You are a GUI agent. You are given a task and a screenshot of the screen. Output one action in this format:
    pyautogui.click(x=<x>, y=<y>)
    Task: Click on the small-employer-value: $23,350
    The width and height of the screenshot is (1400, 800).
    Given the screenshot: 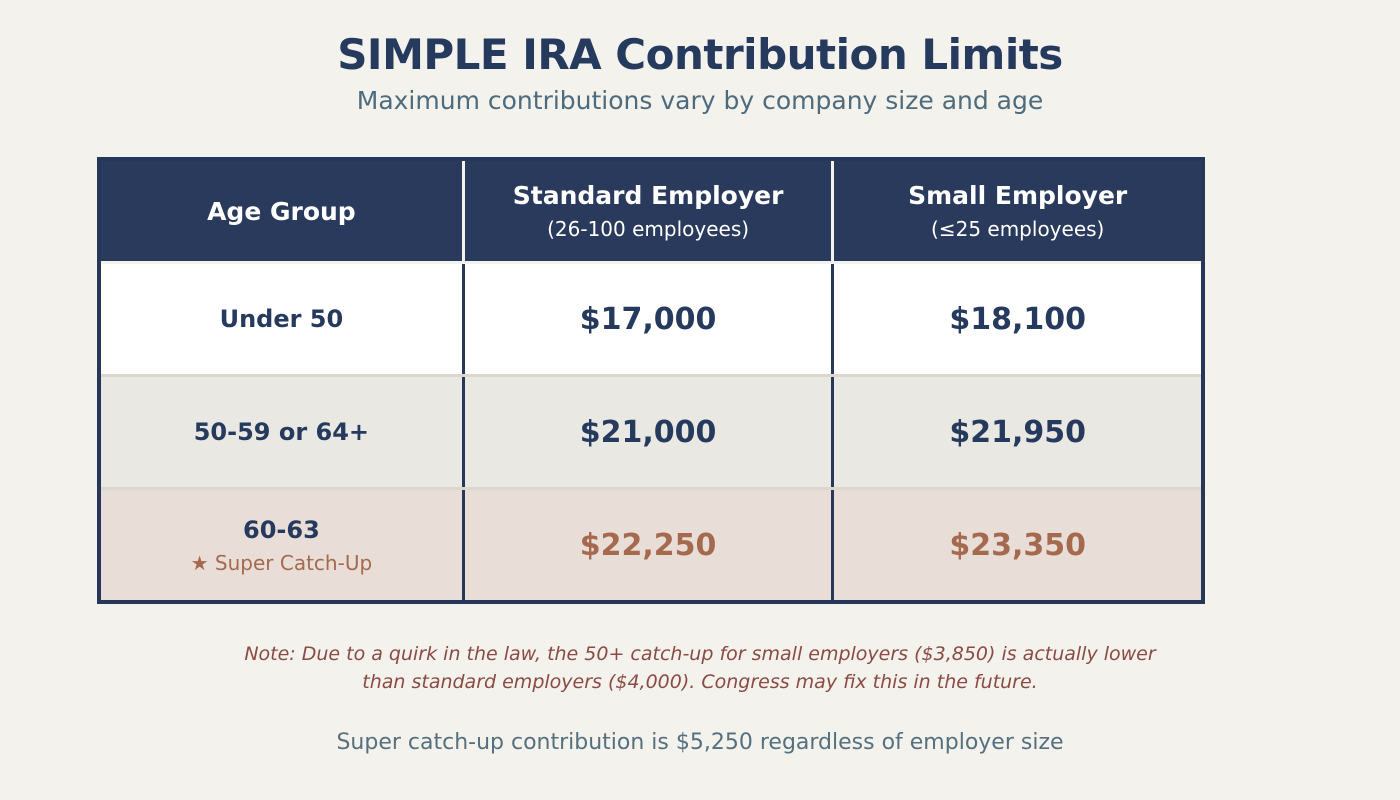 What is the action you would take?
    pyautogui.click(x=1017, y=545)
    